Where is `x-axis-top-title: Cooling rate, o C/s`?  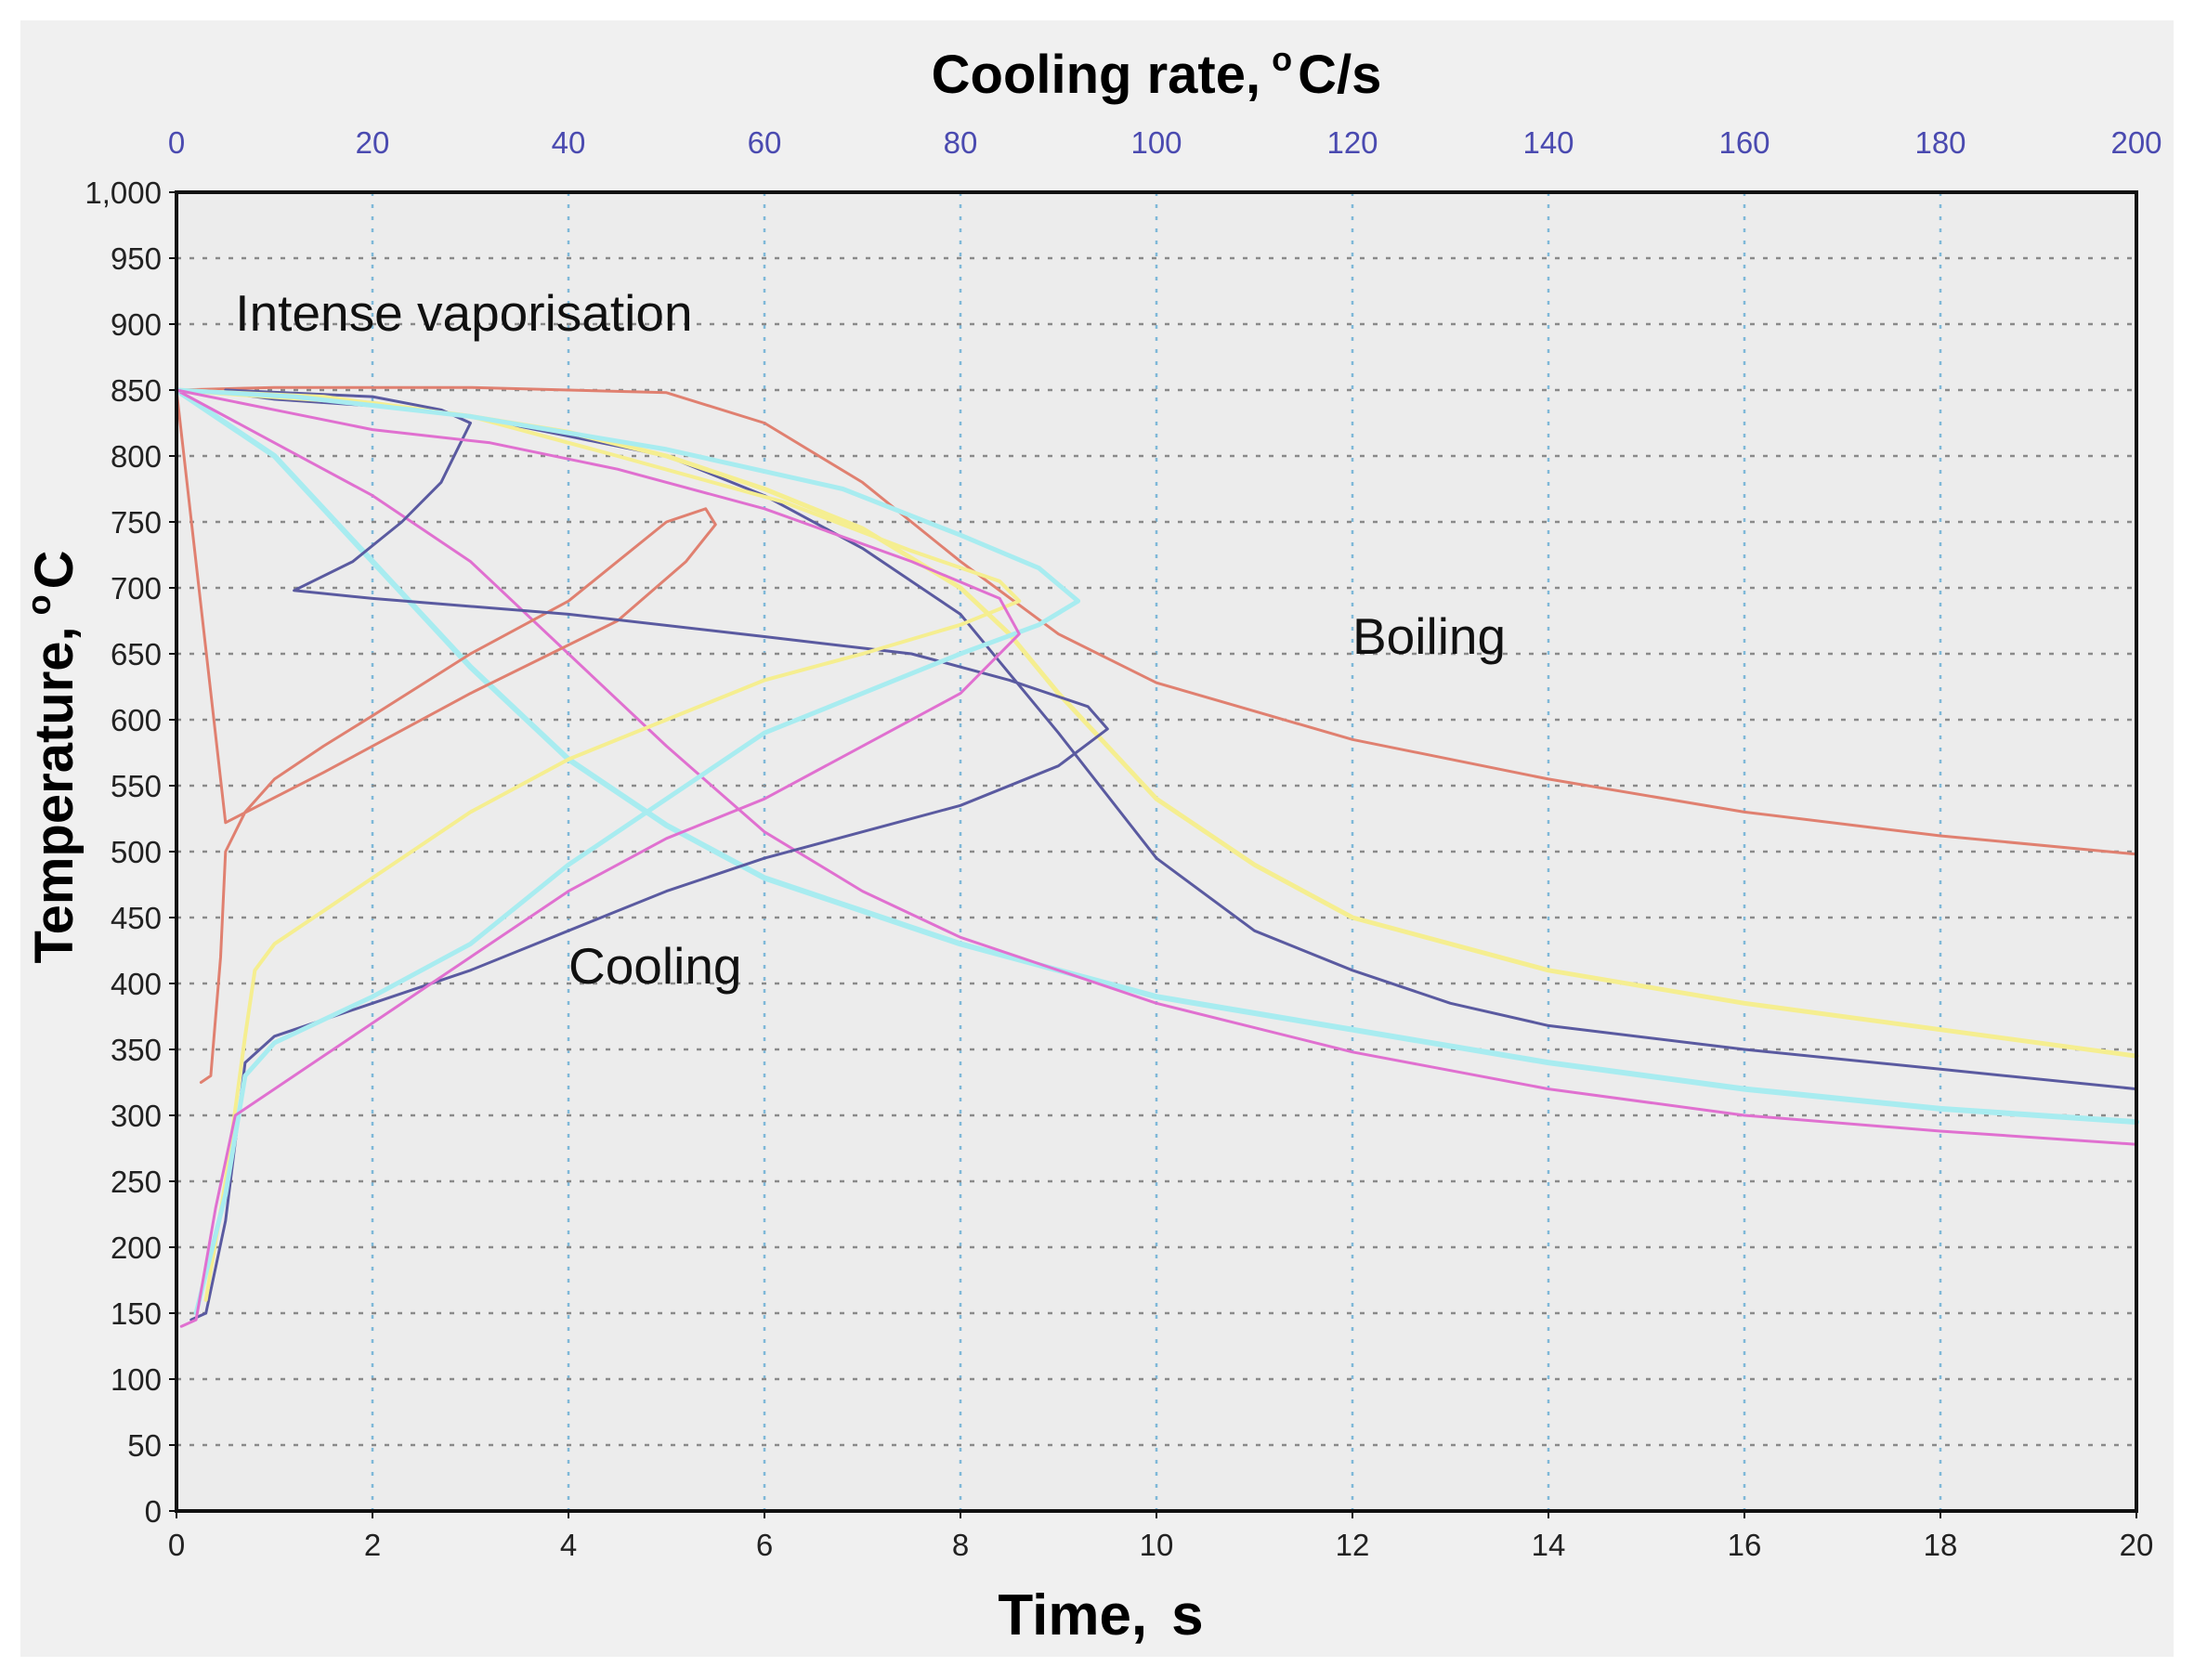
x-axis-top-title: Cooling rate, o C/s is located at coordinates (1157, 72).